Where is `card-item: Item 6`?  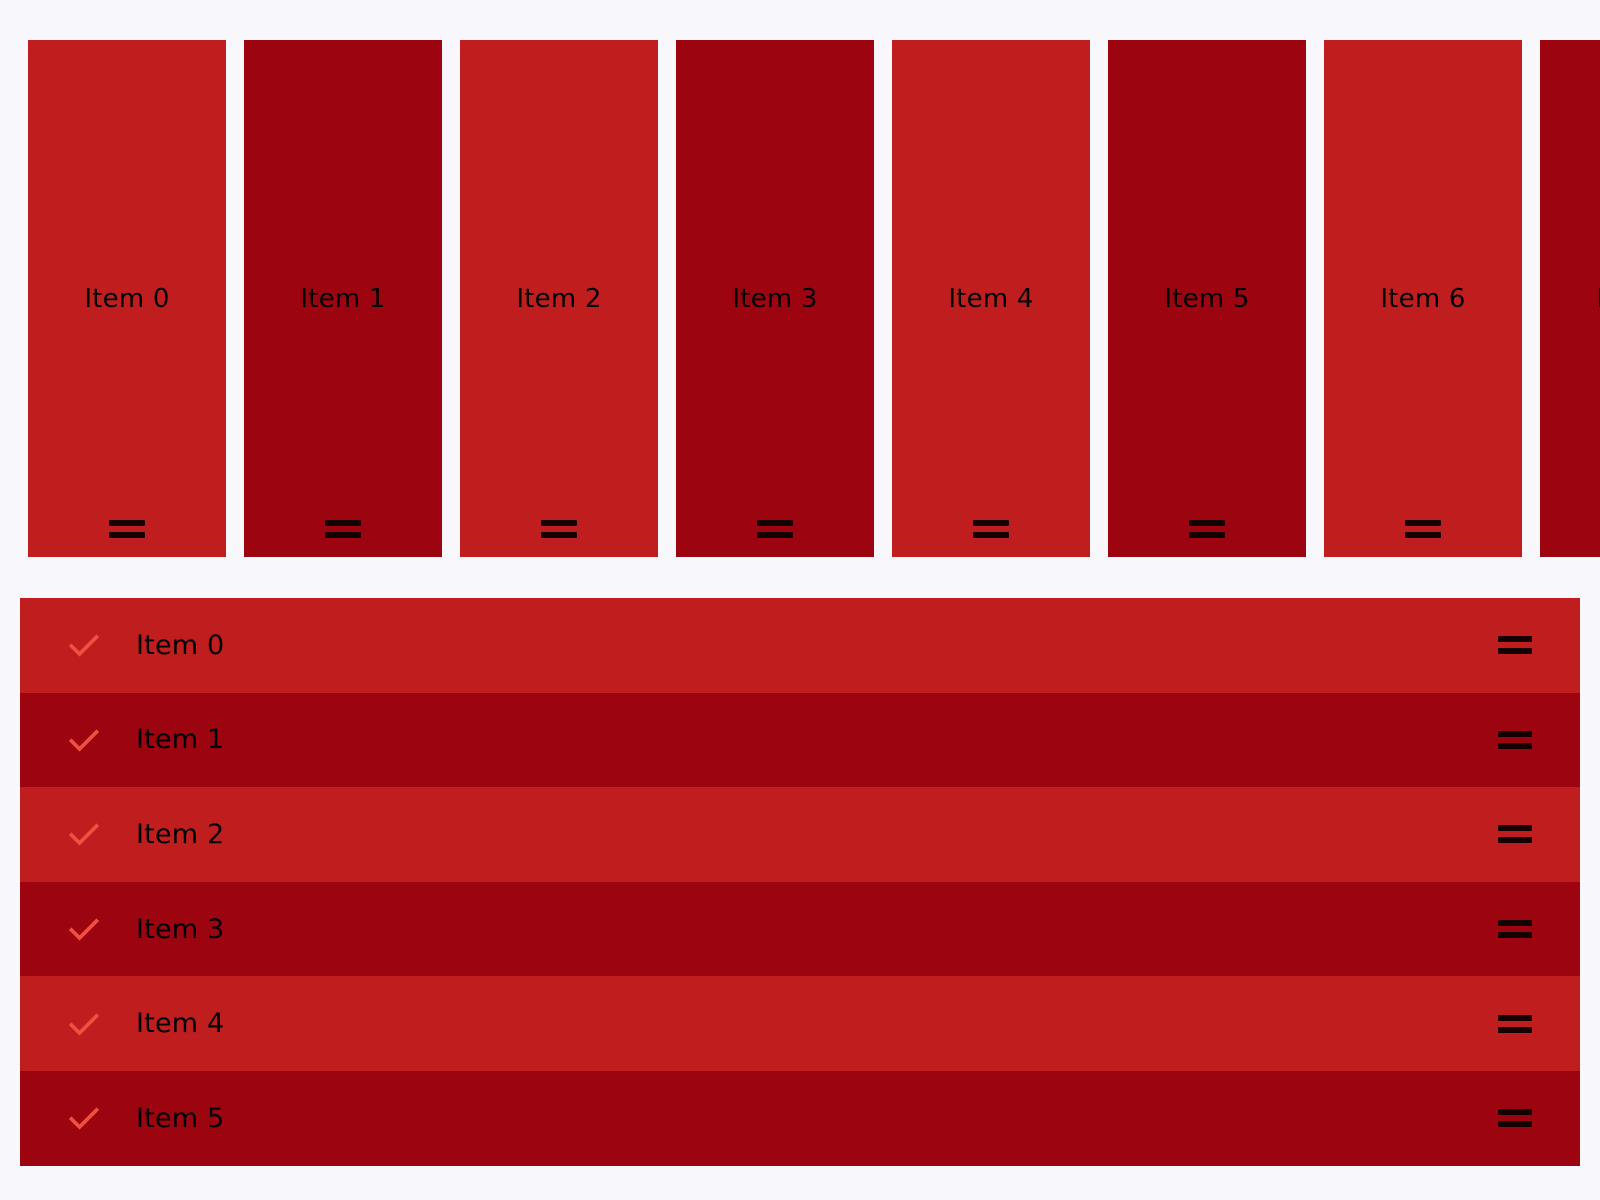
card-item: Item 6 is located at coordinates (1423, 298).